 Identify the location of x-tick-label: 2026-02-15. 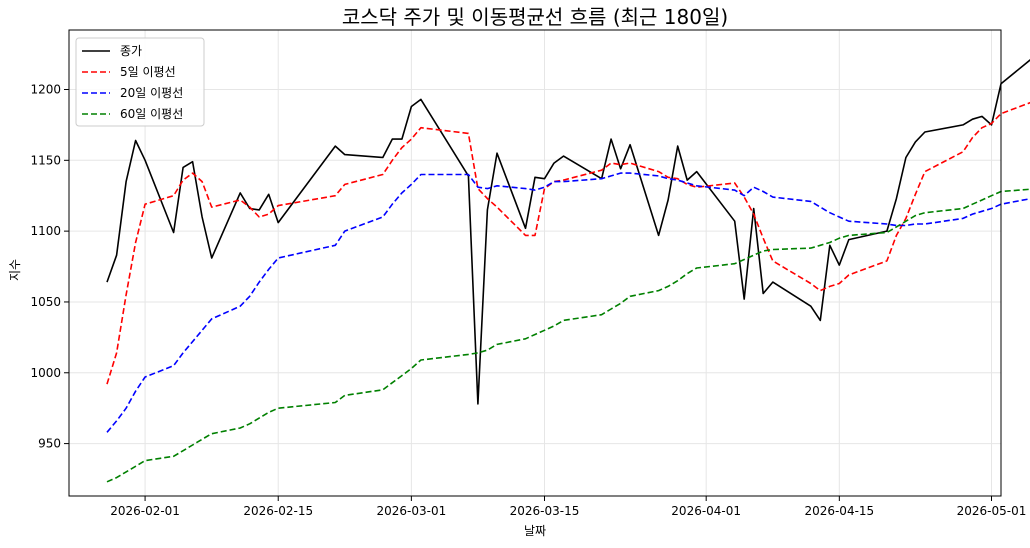
(278, 511).